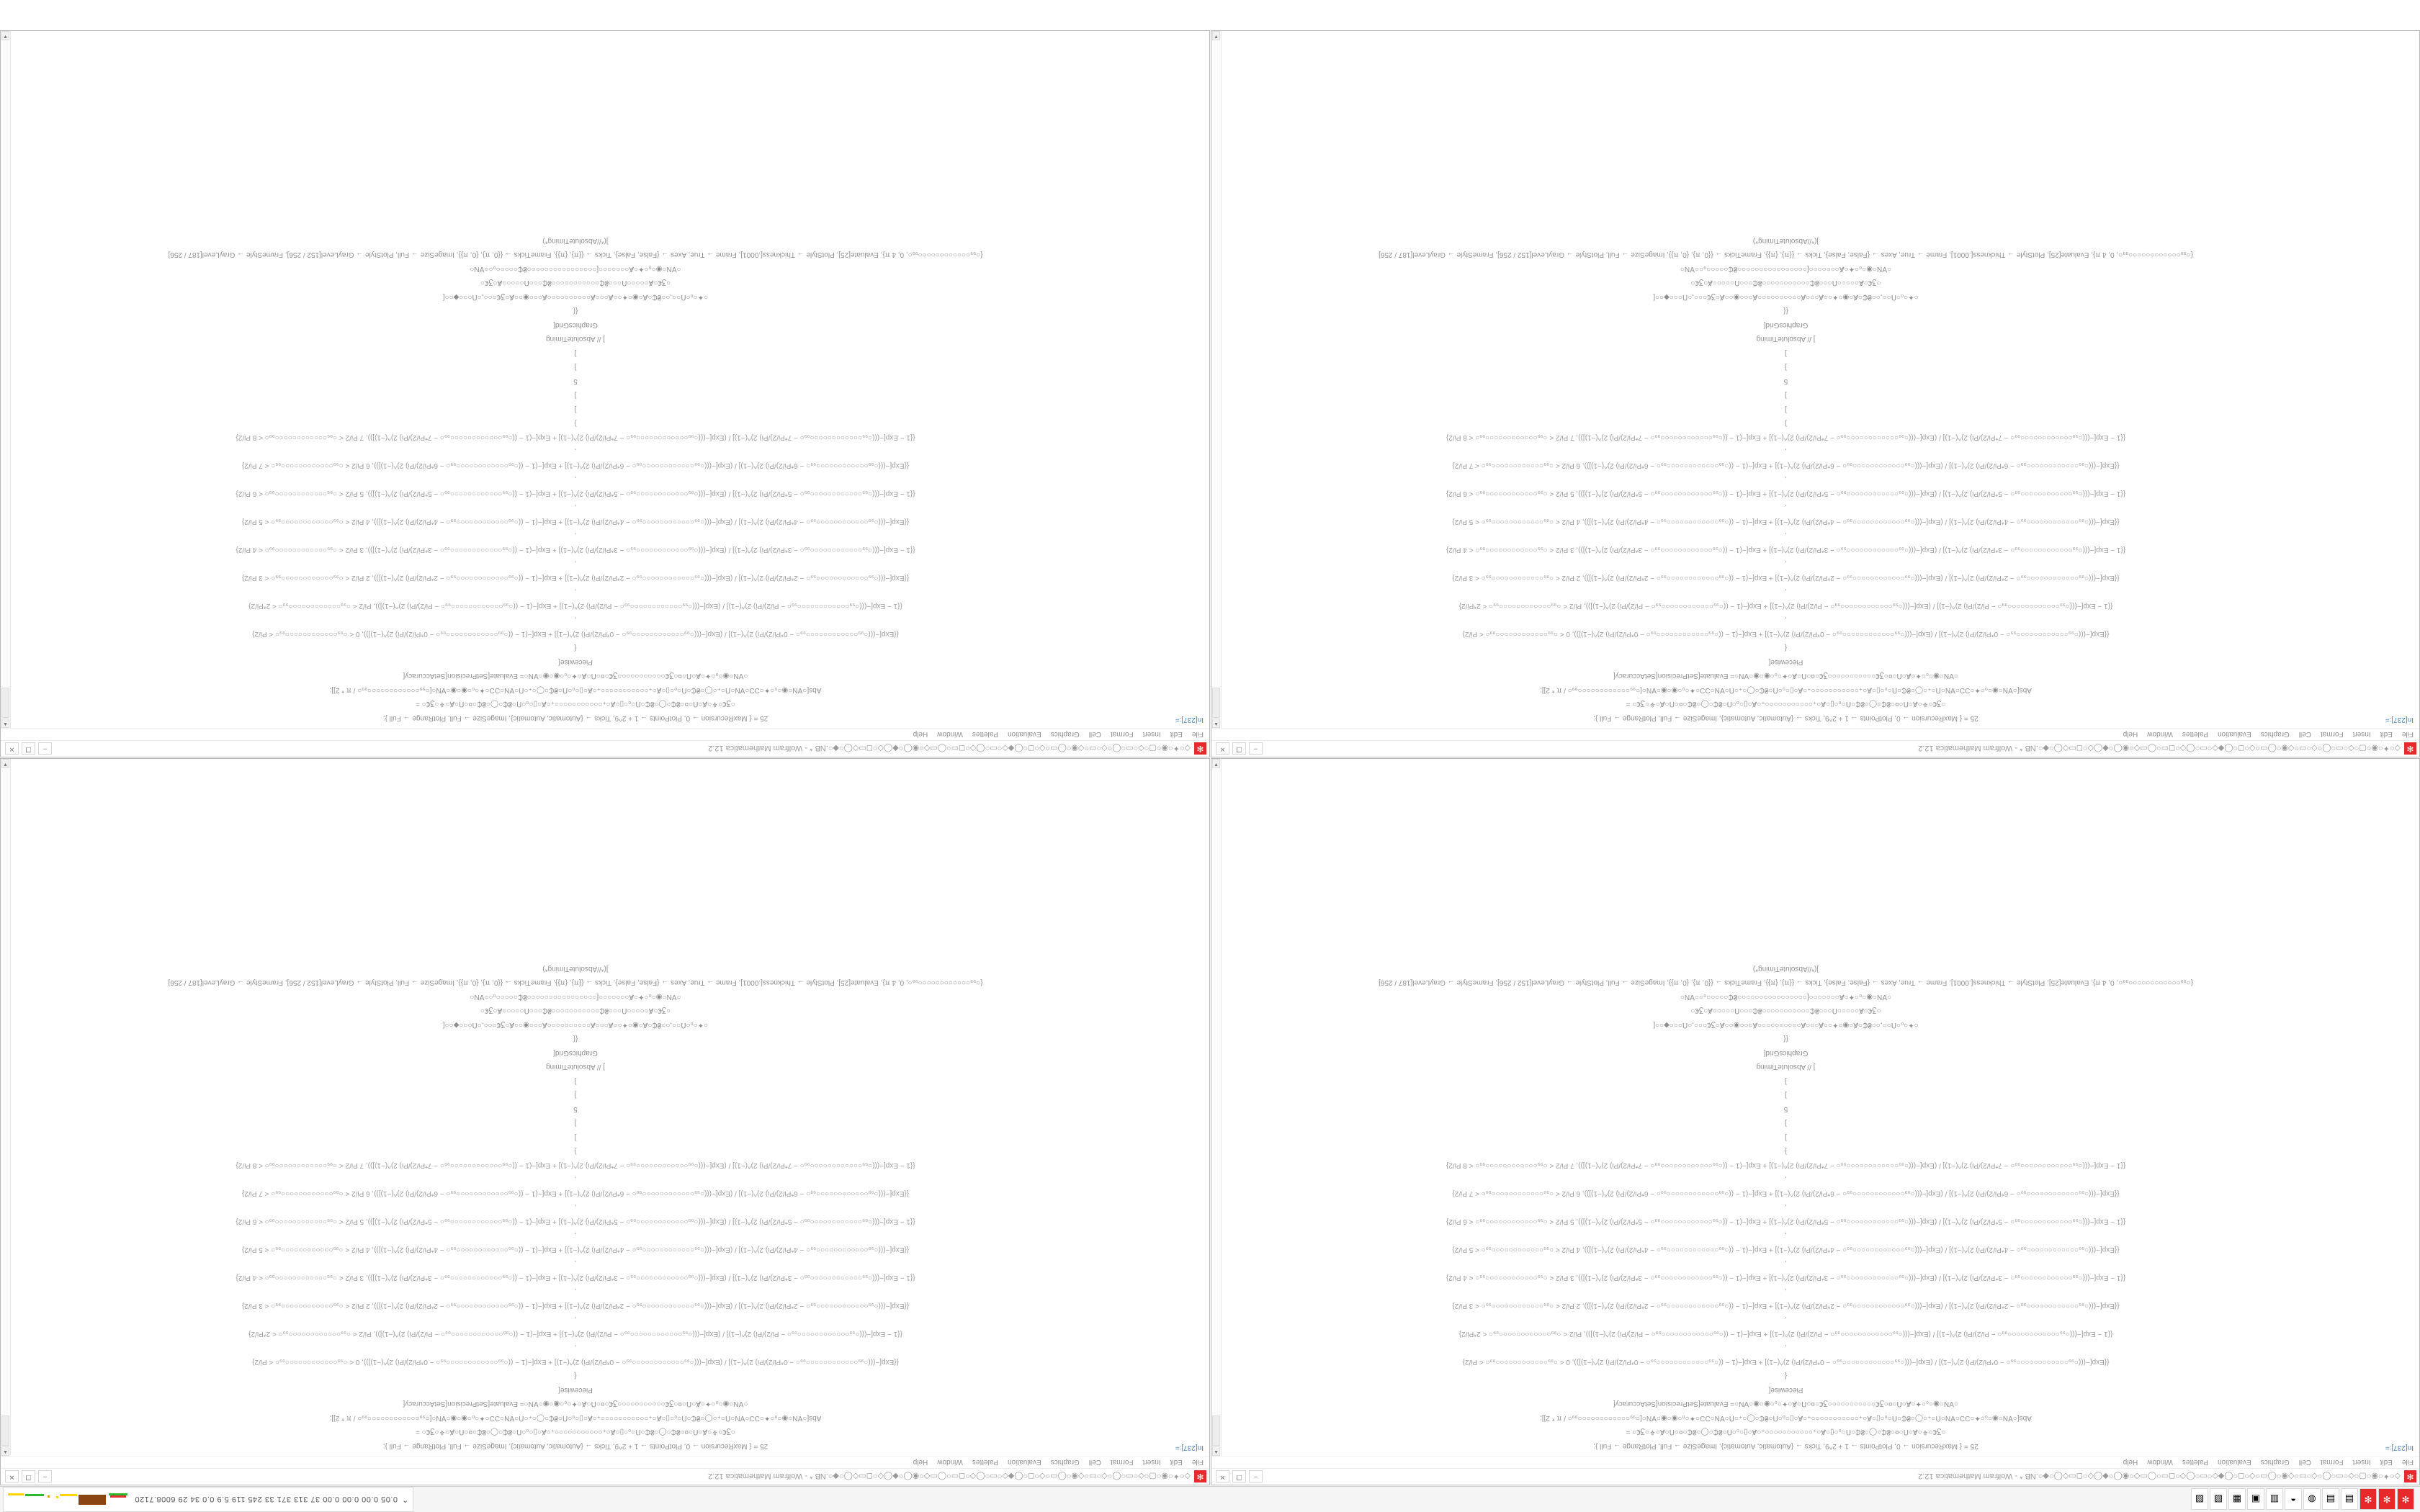  What do you see at coordinates (2349, 1499) in the screenshot?
I see `app-icon-explorer-1: ▤` at bounding box center [2349, 1499].